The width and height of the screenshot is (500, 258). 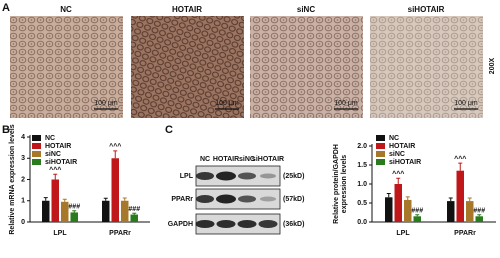 I want to click on y-axis-label: Relative mRNA expression levels, so click(x=12, y=179).